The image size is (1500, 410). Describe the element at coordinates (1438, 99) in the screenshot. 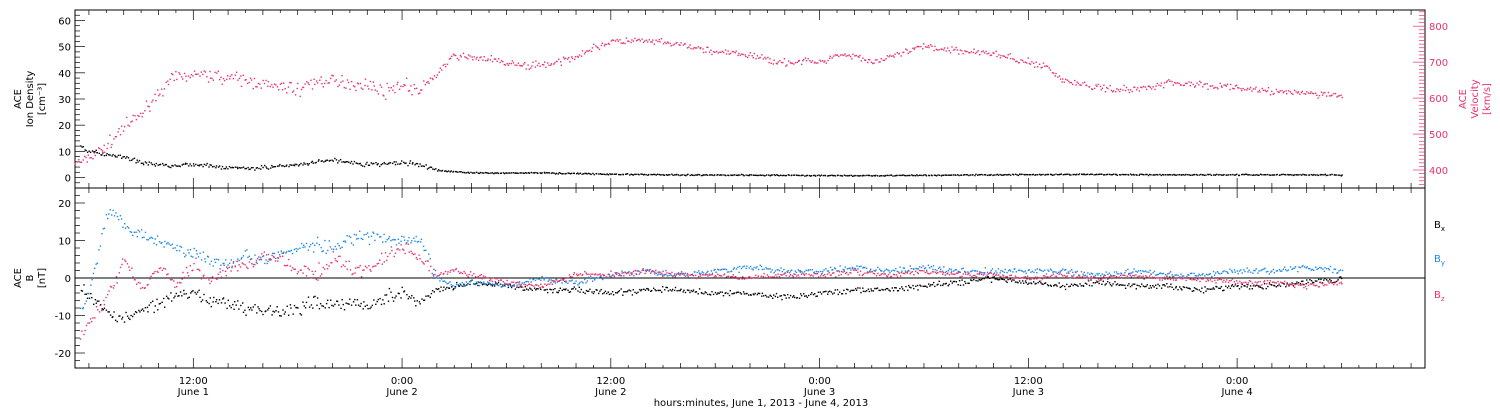

I see `velocity-tick-label: 600` at that location.